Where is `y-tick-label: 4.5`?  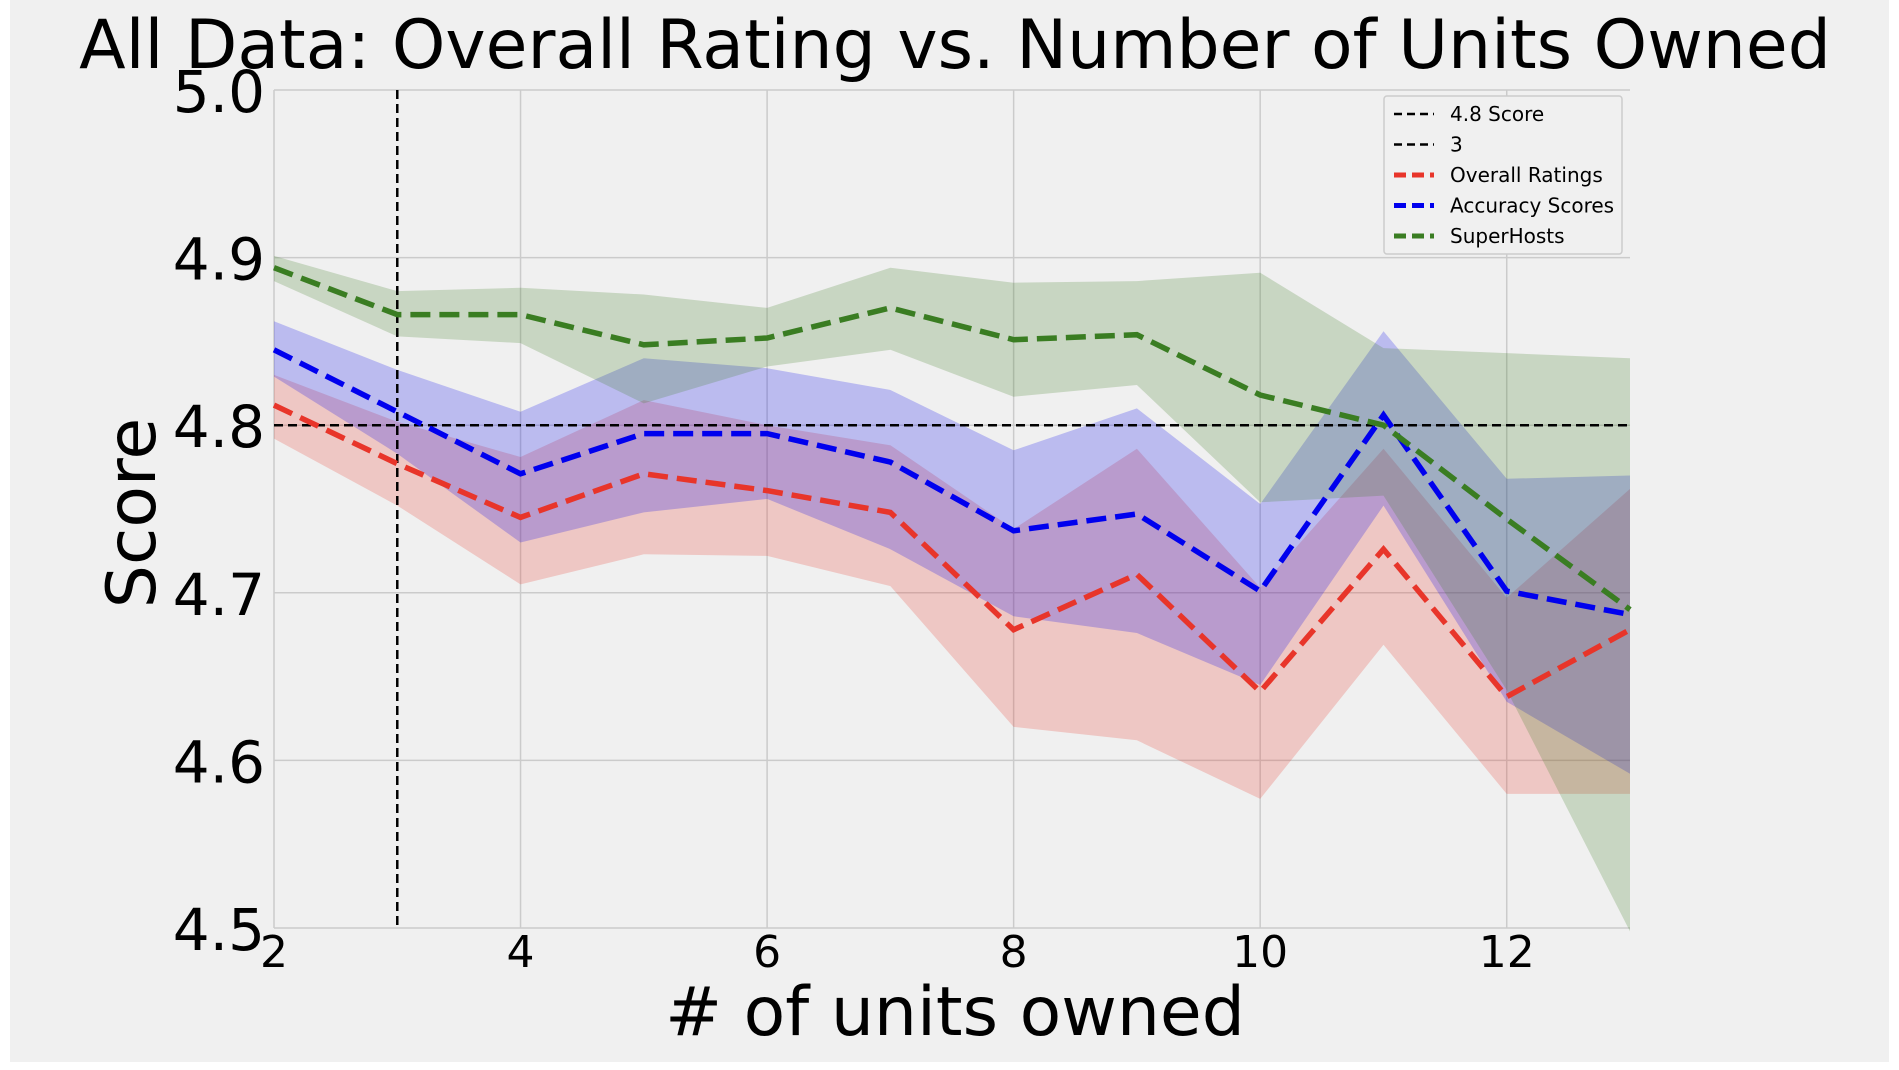
y-tick-label: 4.5 is located at coordinates (219, 930).